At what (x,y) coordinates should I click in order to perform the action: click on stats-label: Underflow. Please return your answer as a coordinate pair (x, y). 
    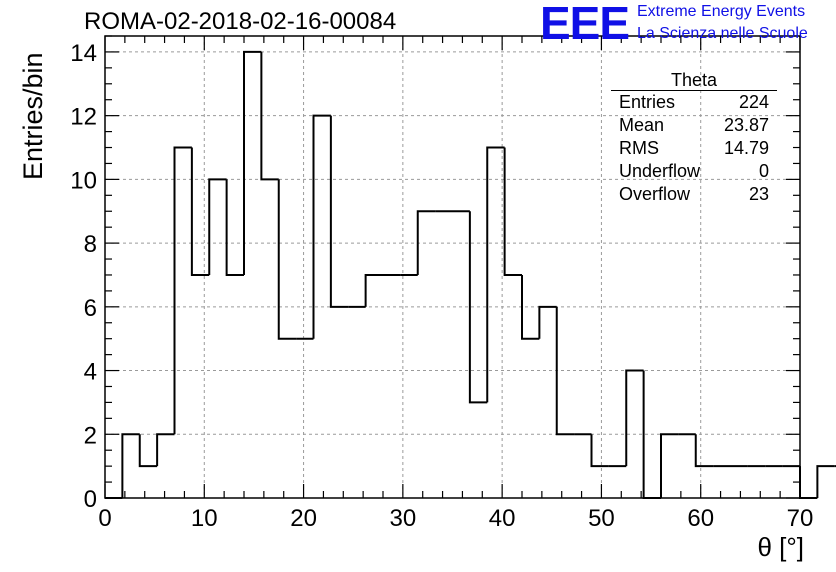
    Looking at the image, I should click on (660, 171).